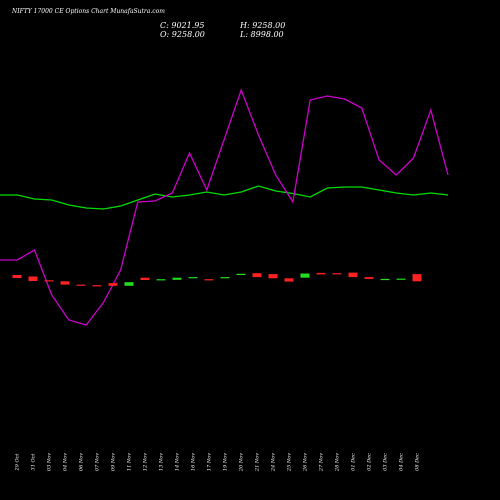 This screenshot has width=500, height=500. What do you see at coordinates (322, 462) in the screenshot?
I see `x-tick-label: 27 Nov` at bounding box center [322, 462].